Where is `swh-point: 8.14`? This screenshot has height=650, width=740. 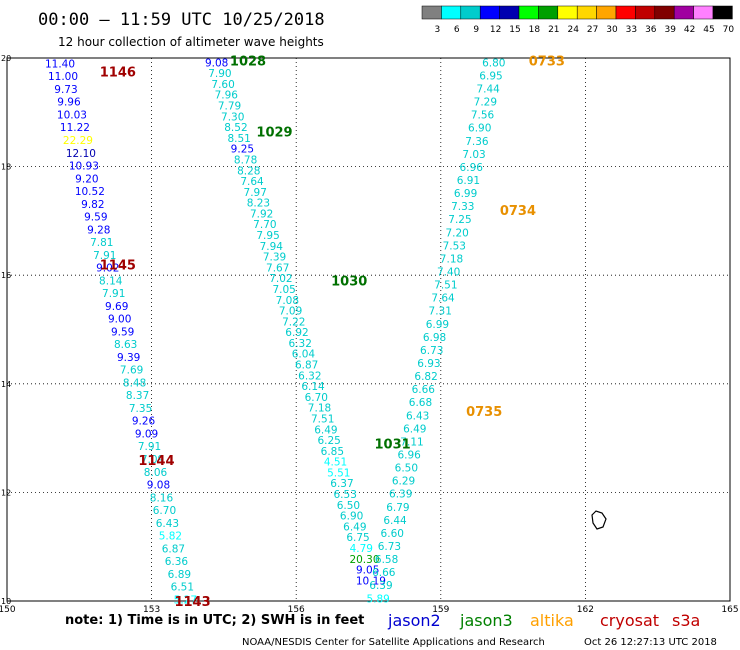
swh-point: 8.14 is located at coordinates (111, 281).